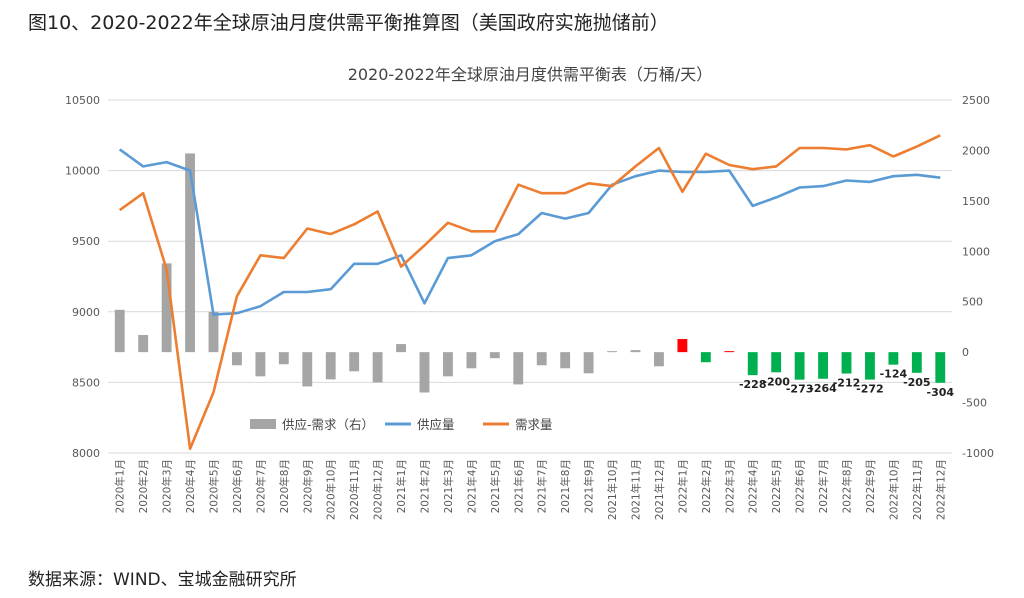 The image size is (1024, 598). Describe the element at coordinates (86, 453) in the screenshot. I see `left-tick-label: 8000` at that location.